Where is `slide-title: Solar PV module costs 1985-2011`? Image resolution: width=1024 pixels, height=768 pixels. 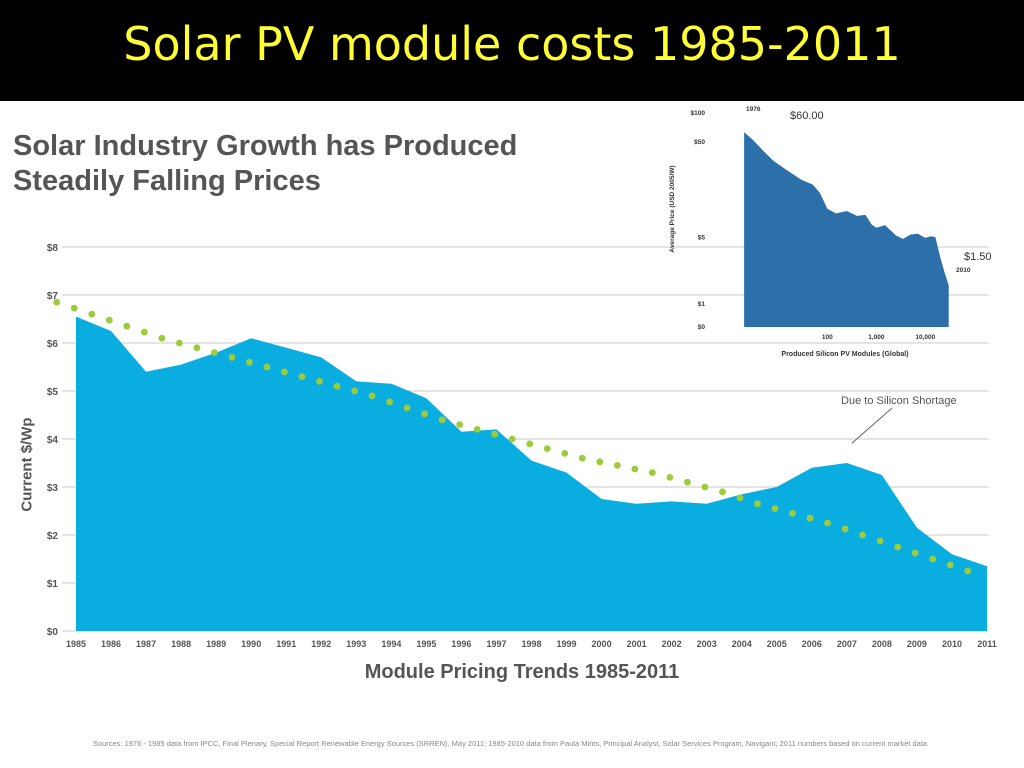
slide-title: Solar PV module costs 1985-2011 is located at coordinates (512, 50).